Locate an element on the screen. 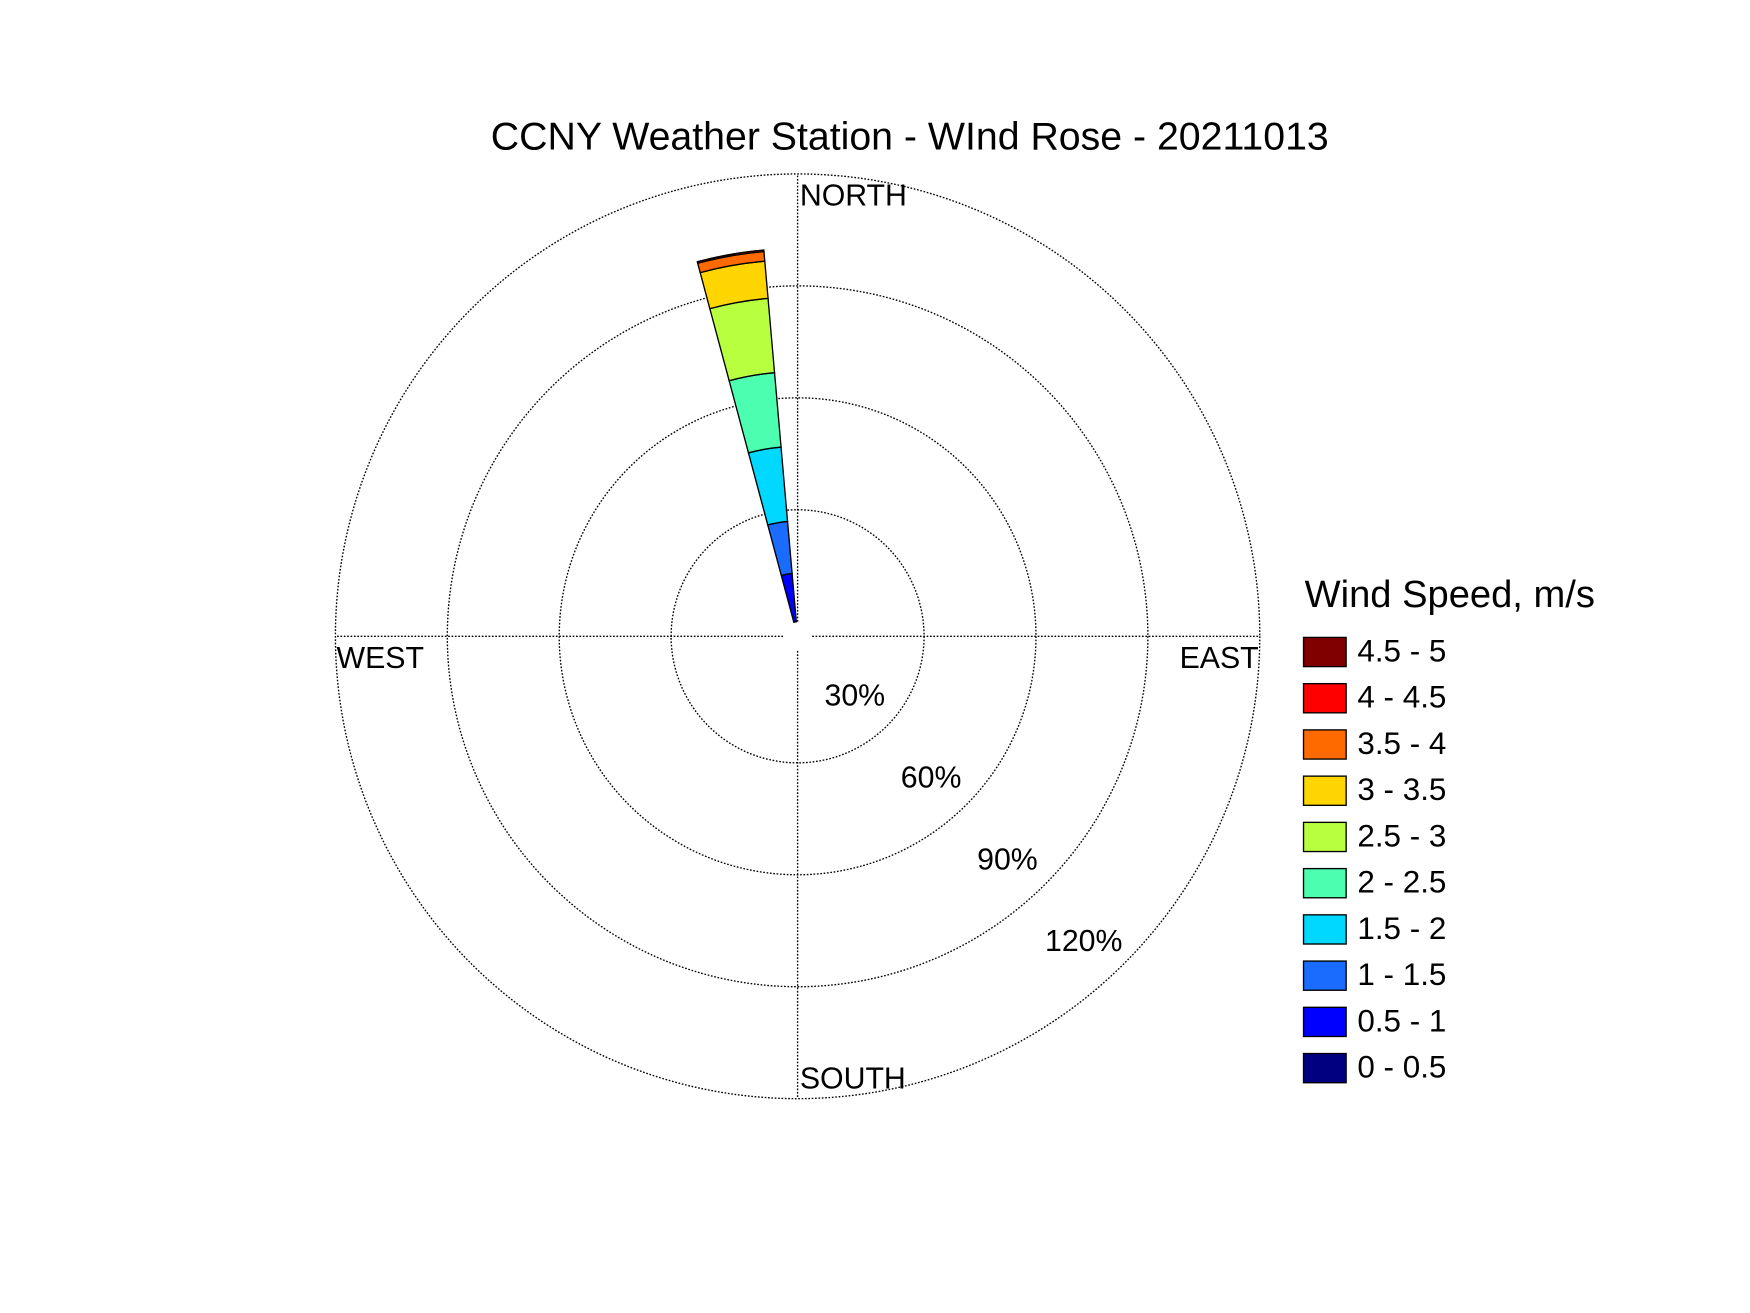  legend-label: 0 - 0.5 is located at coordinates (1401, 1067).